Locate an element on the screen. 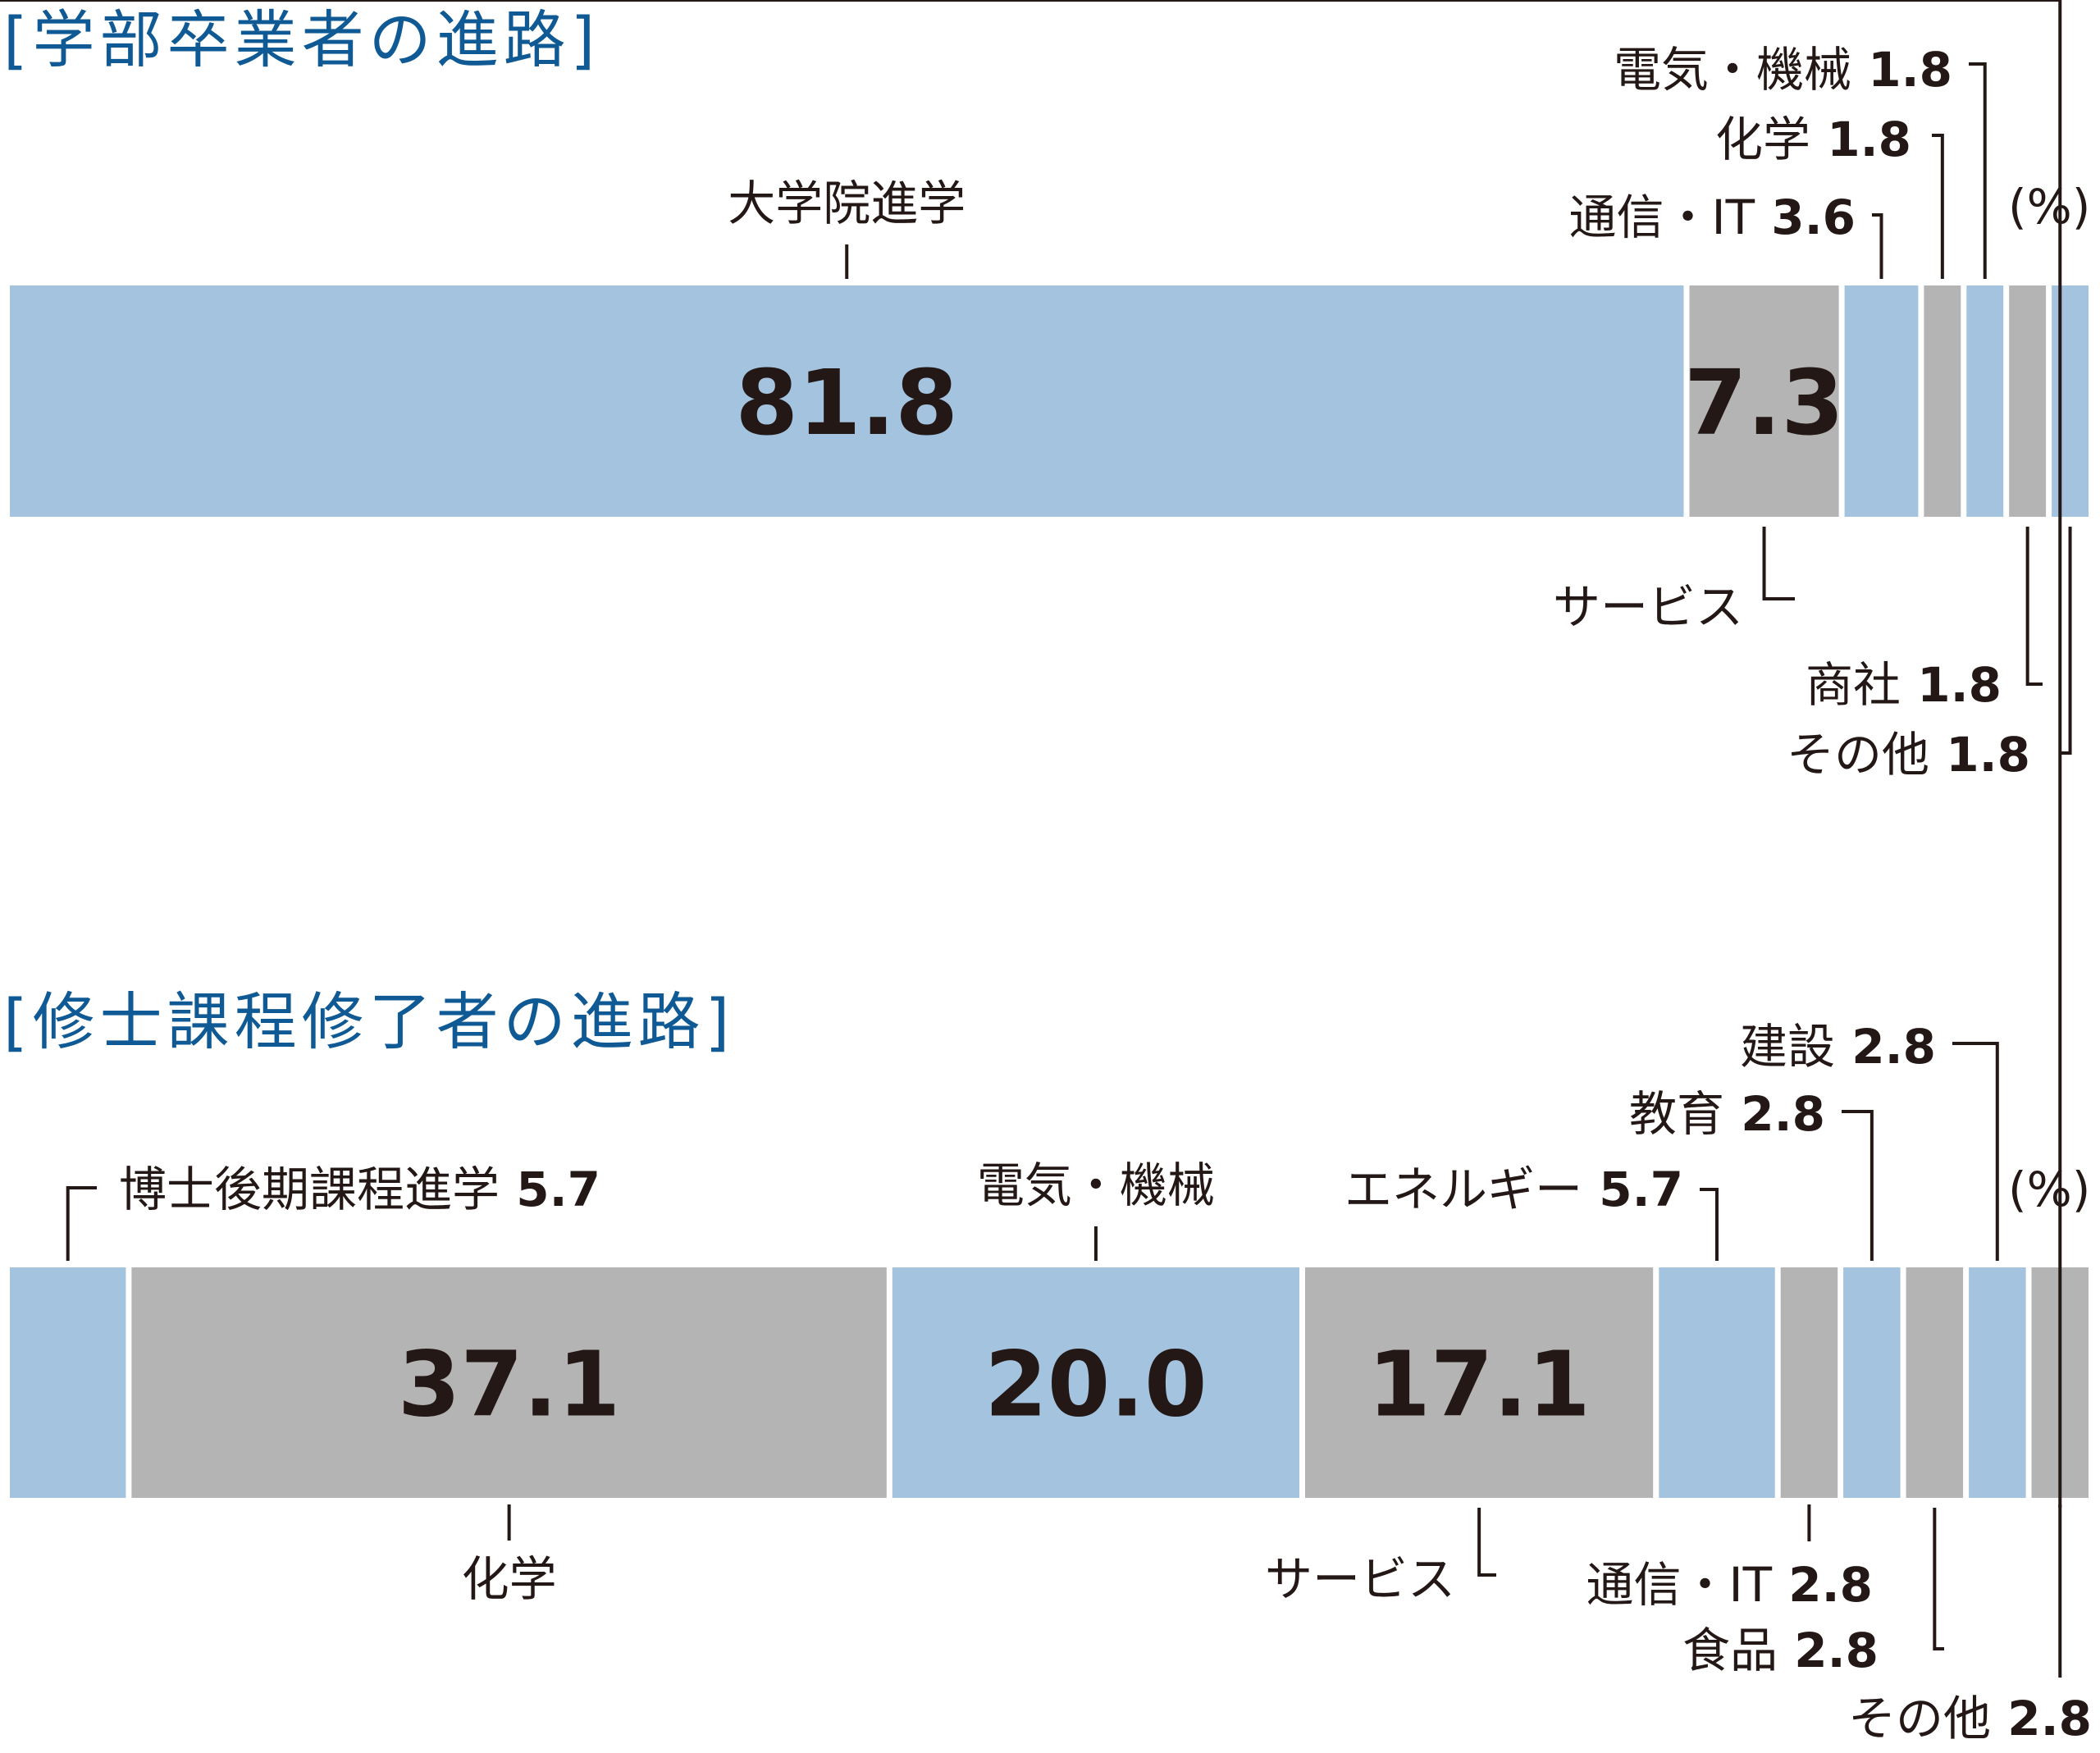 This screenshot has height=1753, width=2100. chart-2-seg-label-4-name: サービス is located at coordinates (1360, 1579).